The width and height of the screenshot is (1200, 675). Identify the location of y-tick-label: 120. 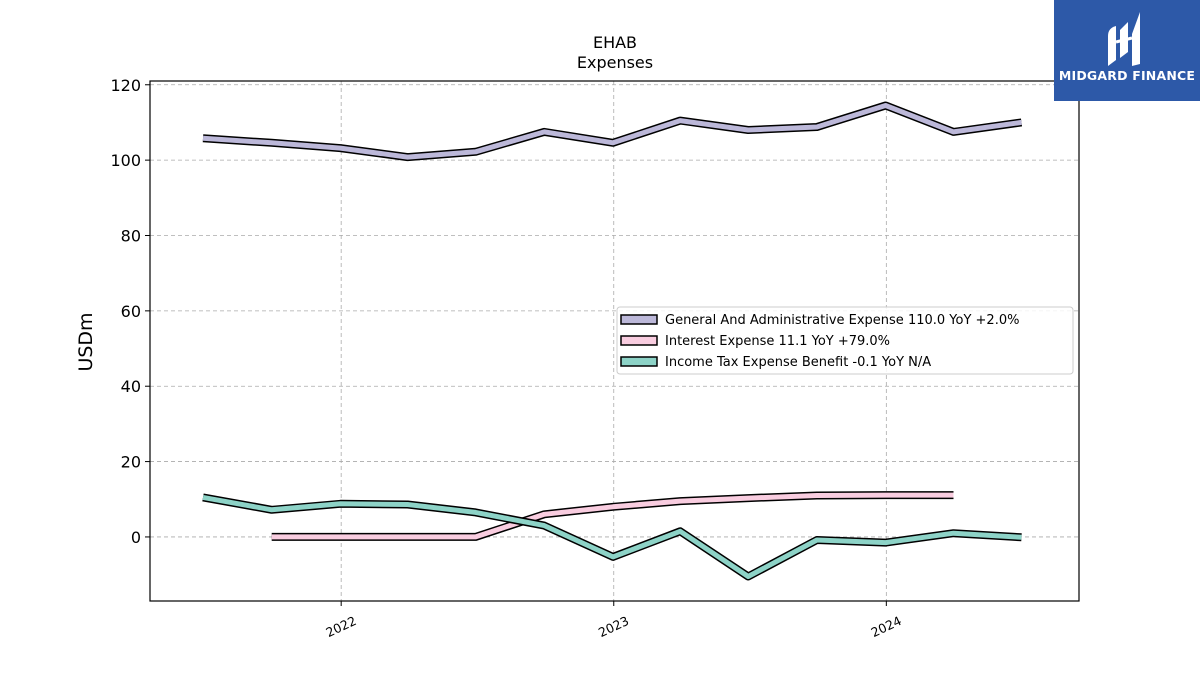
(125, 85).